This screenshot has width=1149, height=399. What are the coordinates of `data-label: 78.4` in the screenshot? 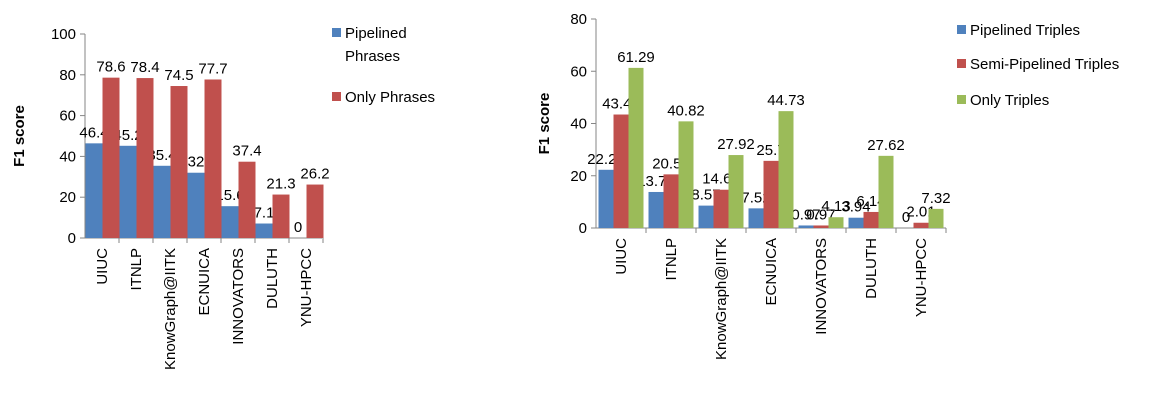 It's located at (144, 67).